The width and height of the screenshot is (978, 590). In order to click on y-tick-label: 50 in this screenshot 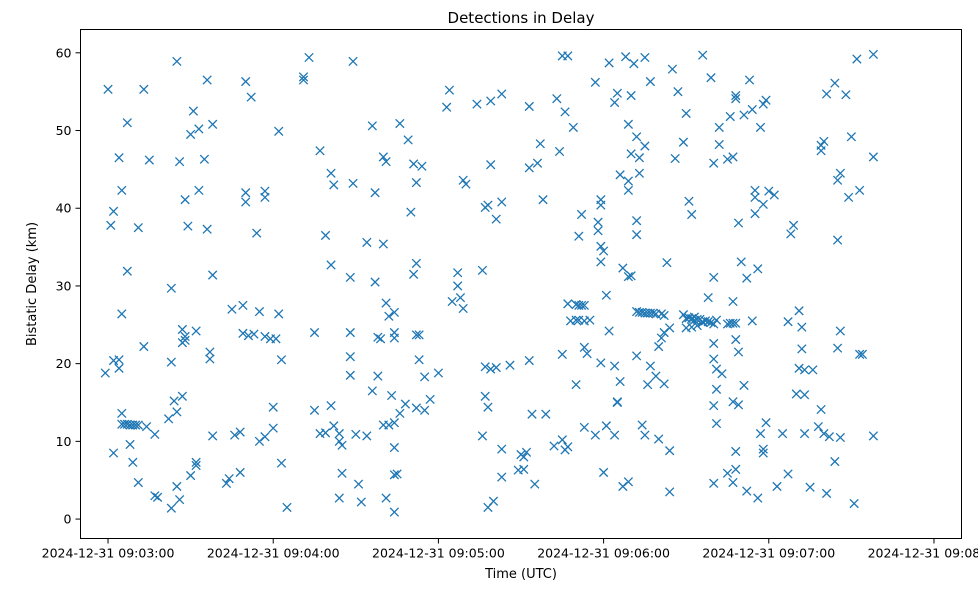, I will do `click(64, 130)`.